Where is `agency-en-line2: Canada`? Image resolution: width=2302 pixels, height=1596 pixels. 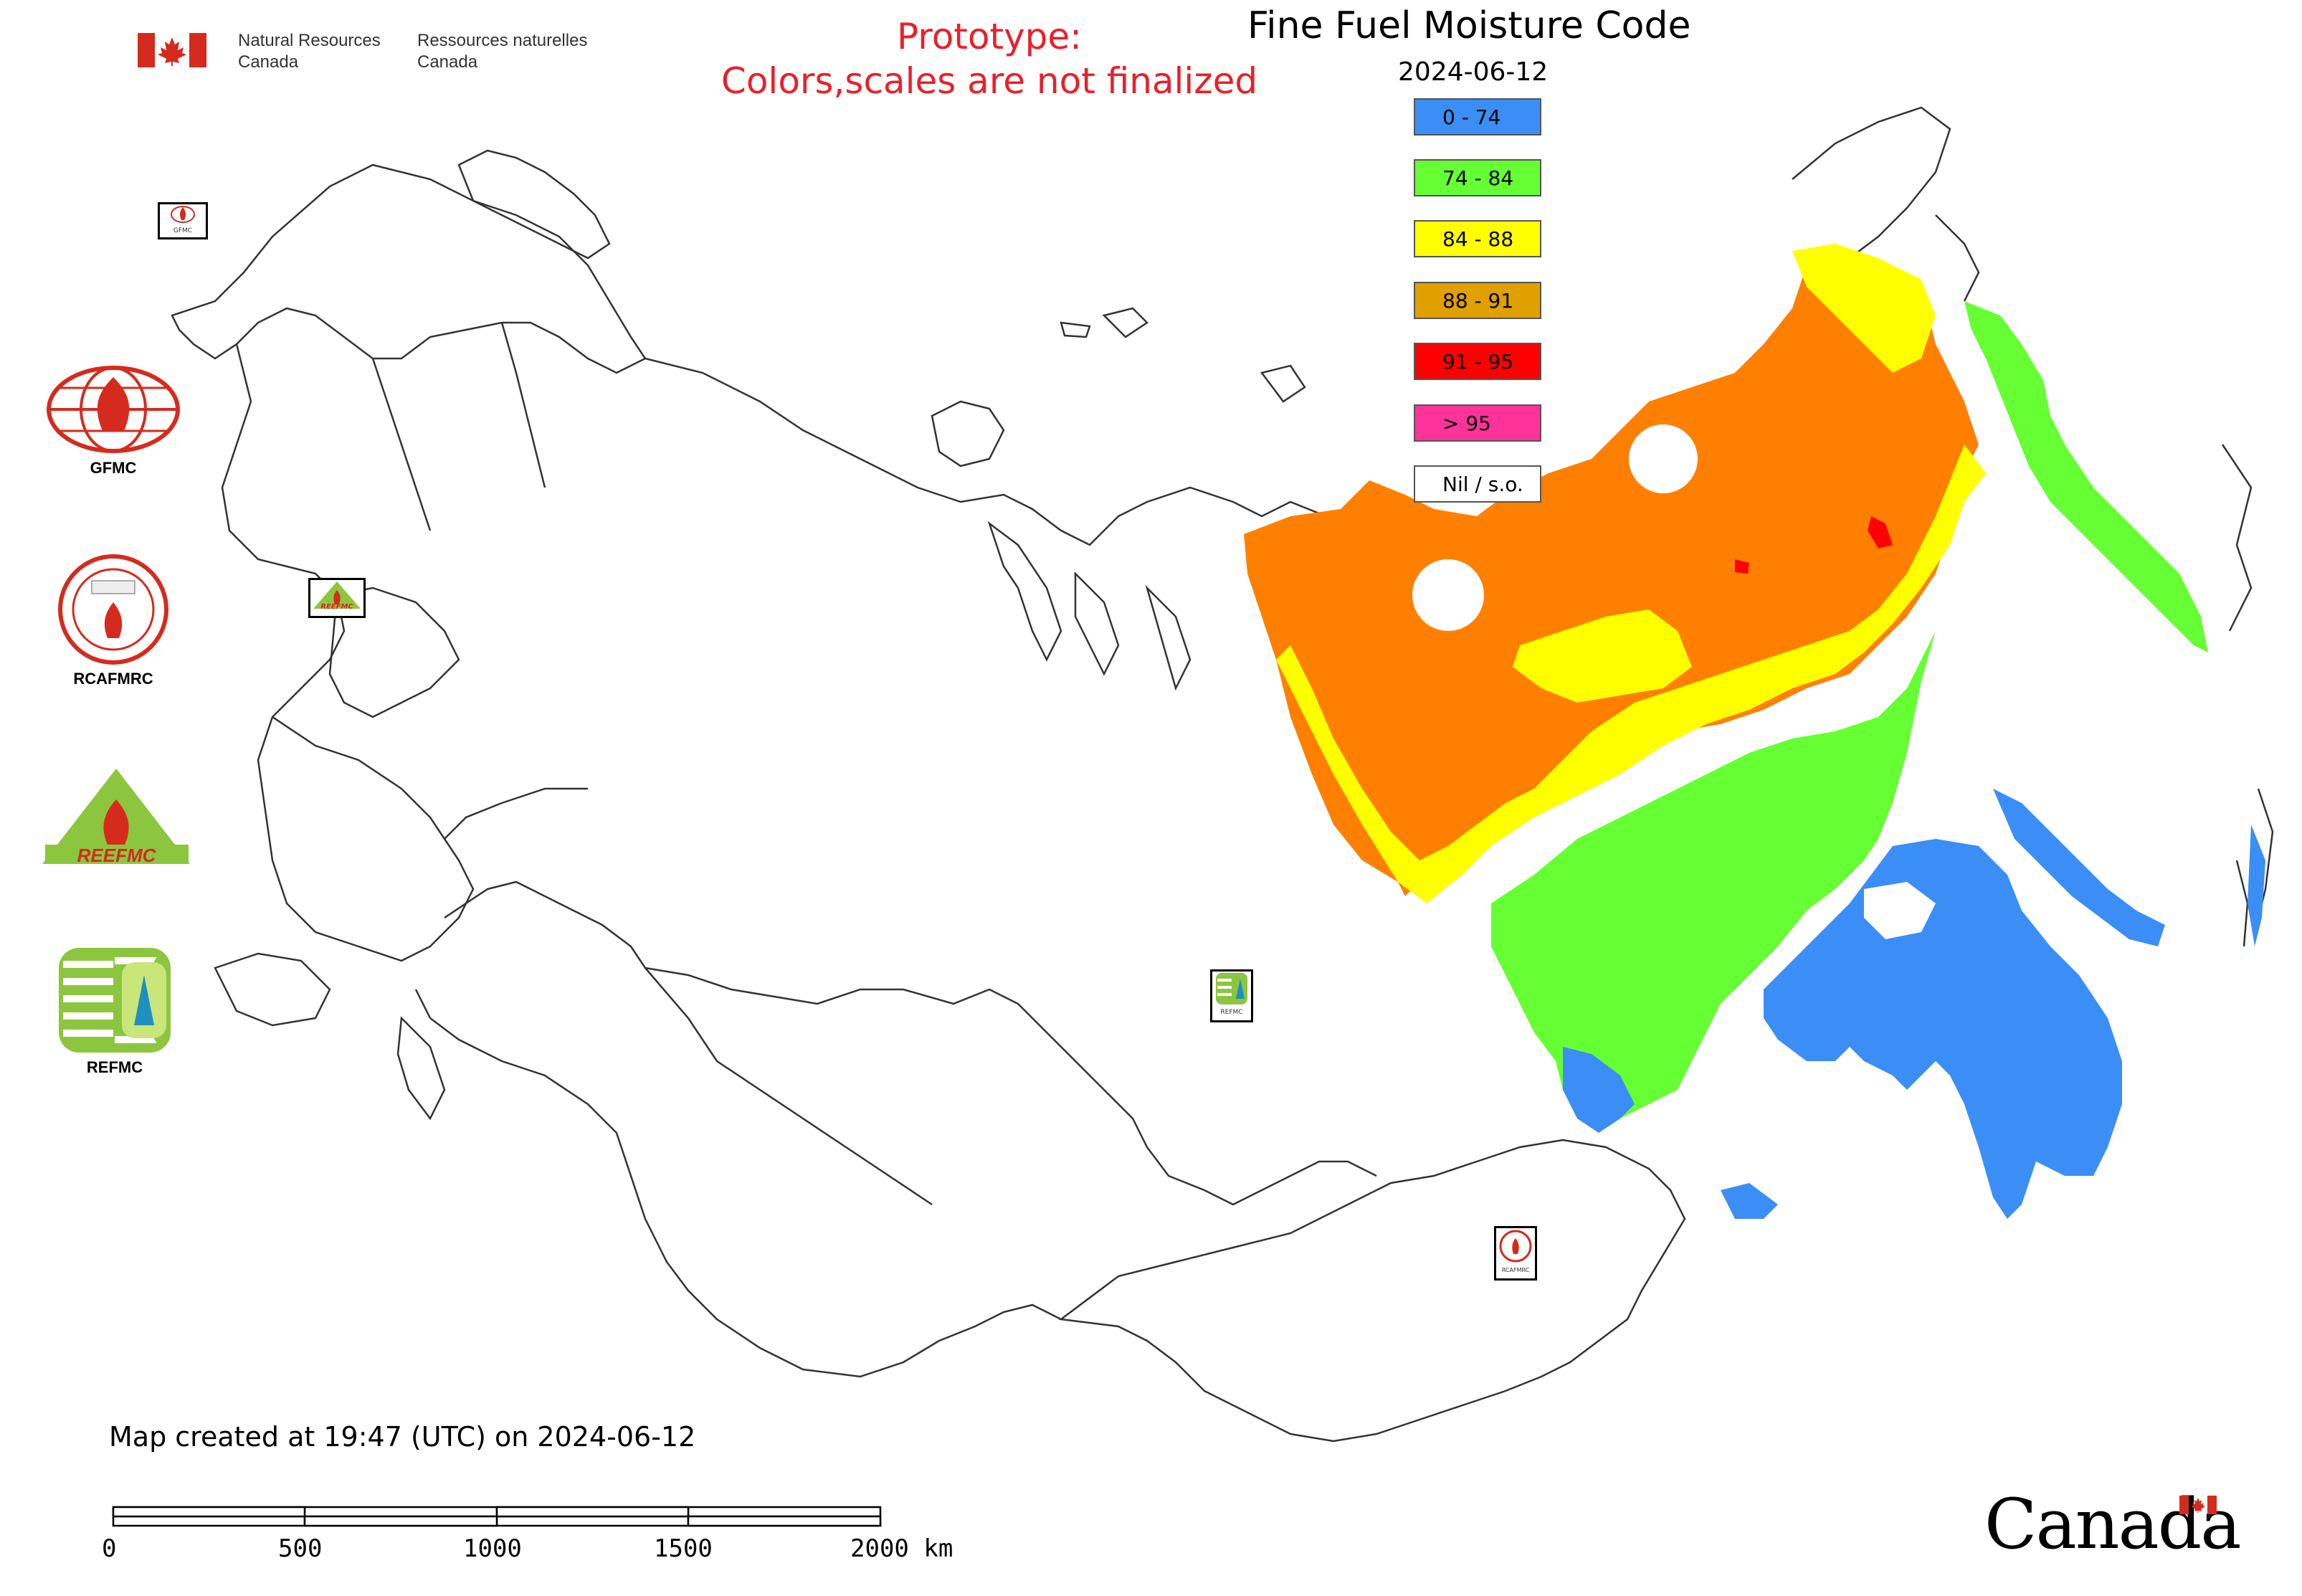 agency-en-line2: Canada is located at coordinates (268, 62).